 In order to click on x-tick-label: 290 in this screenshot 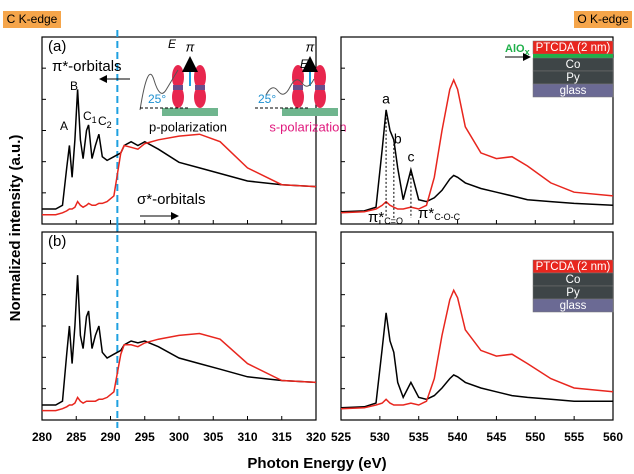, I will do `click(110, 437)`.